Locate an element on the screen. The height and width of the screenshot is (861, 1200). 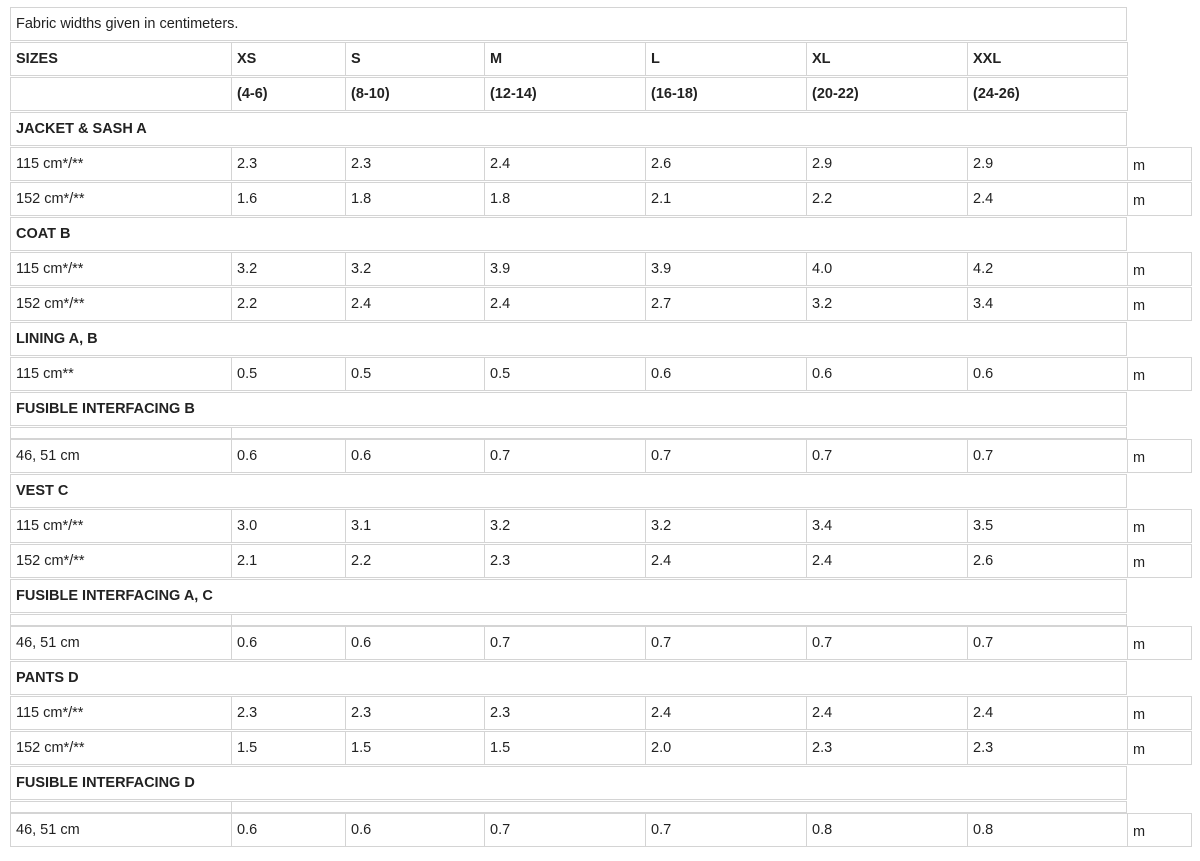
yardage-value: 2.7 is located at coordinates (726, 304).